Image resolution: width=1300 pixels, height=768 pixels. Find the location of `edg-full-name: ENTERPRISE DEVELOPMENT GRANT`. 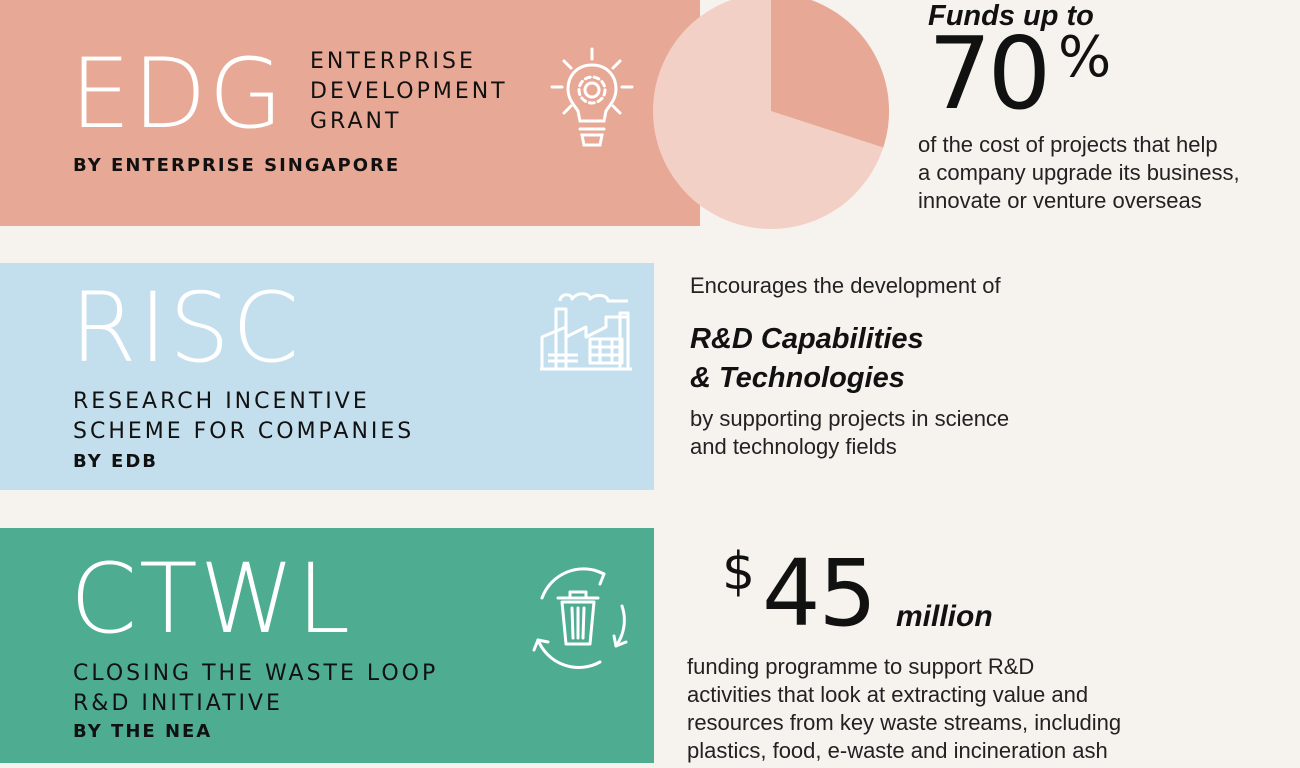

edg-full-name: ENTERPRISE DEVELOPMENT GRANT is located at coordinates (409, 92).